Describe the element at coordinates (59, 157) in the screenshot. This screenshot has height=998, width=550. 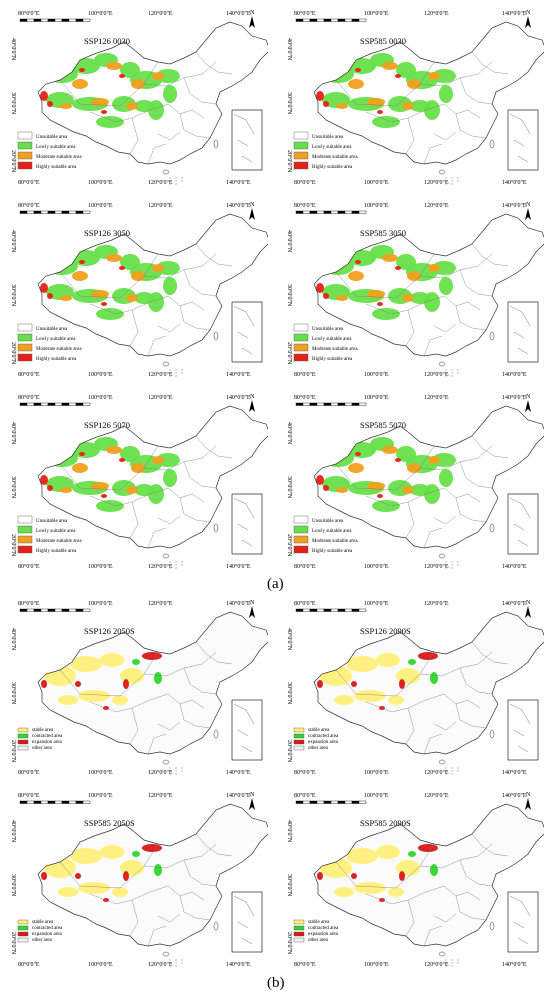
I see `legend-label: Moderate suitable area` at that location.